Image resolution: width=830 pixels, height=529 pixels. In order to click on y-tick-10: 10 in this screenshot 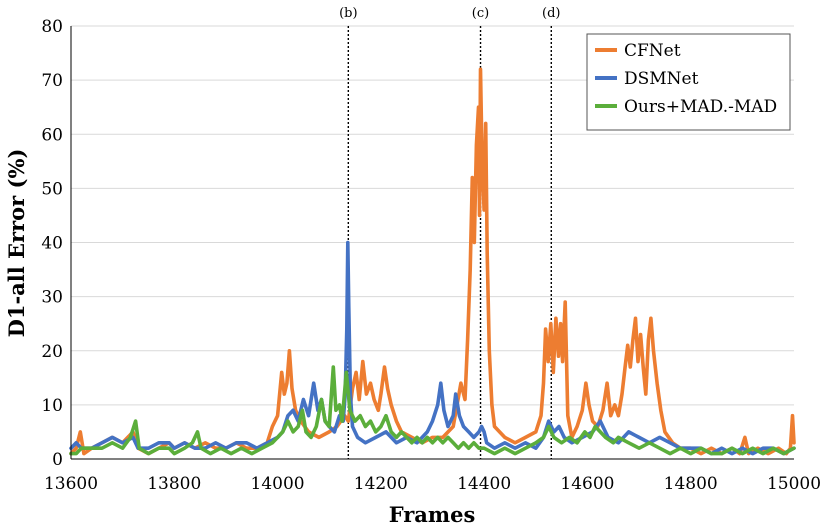, I will do `click(52, 406)`.